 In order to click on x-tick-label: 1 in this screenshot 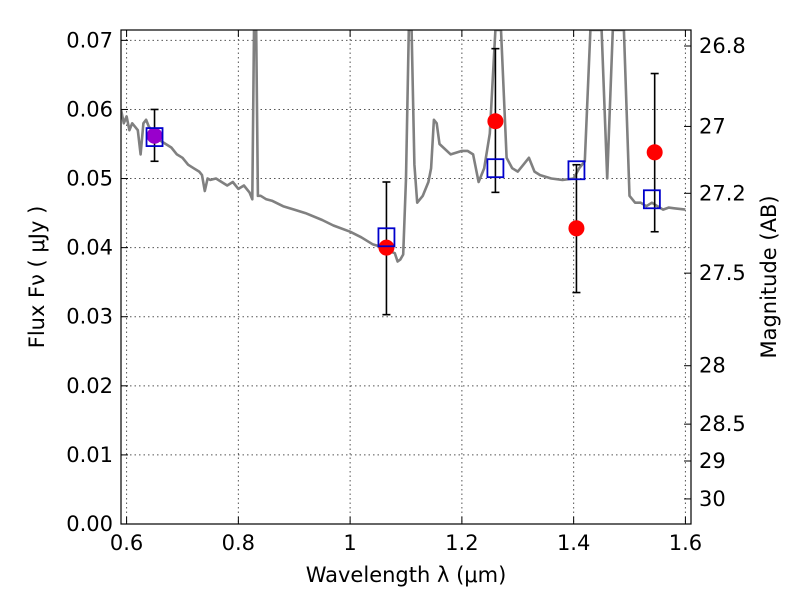, I will do `click(349, 543)`.